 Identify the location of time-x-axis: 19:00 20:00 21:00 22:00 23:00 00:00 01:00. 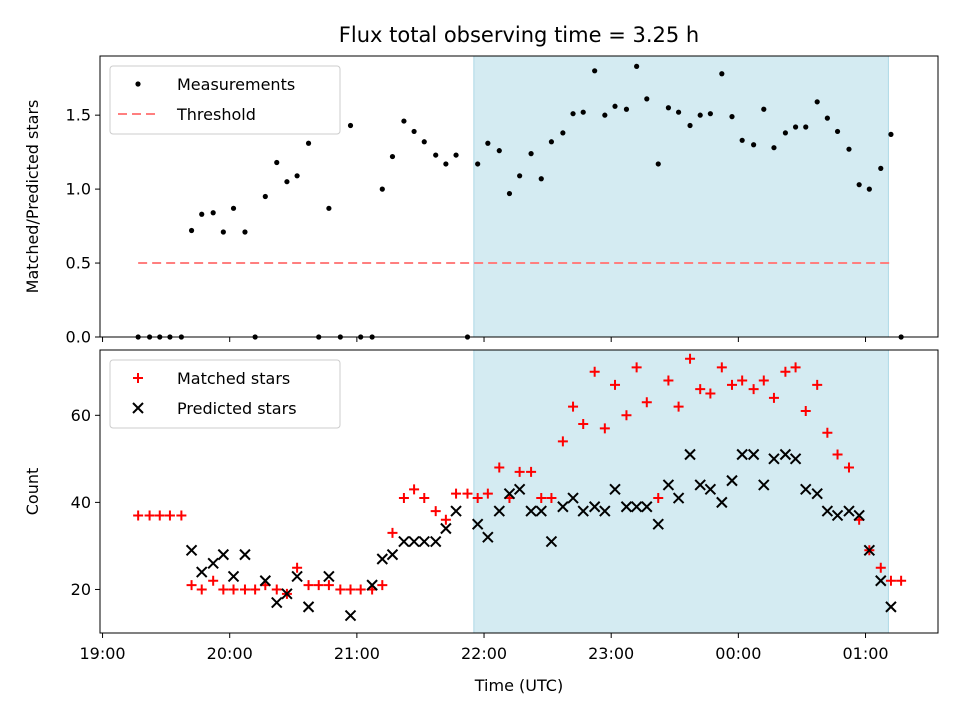
(484, 648).